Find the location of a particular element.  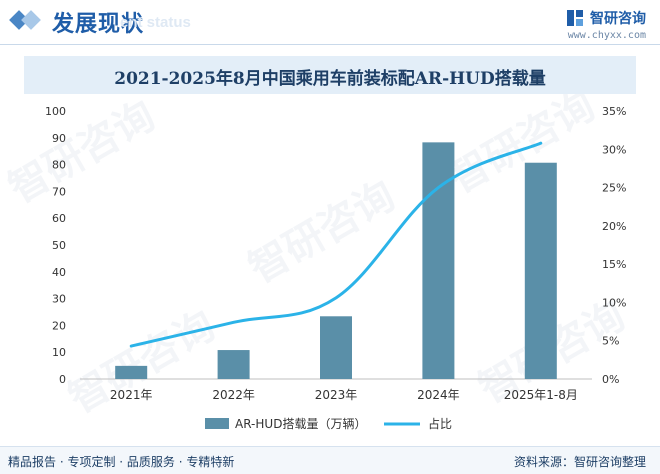

y-left-tick-label: 90 is located at coordinates (59, 138).